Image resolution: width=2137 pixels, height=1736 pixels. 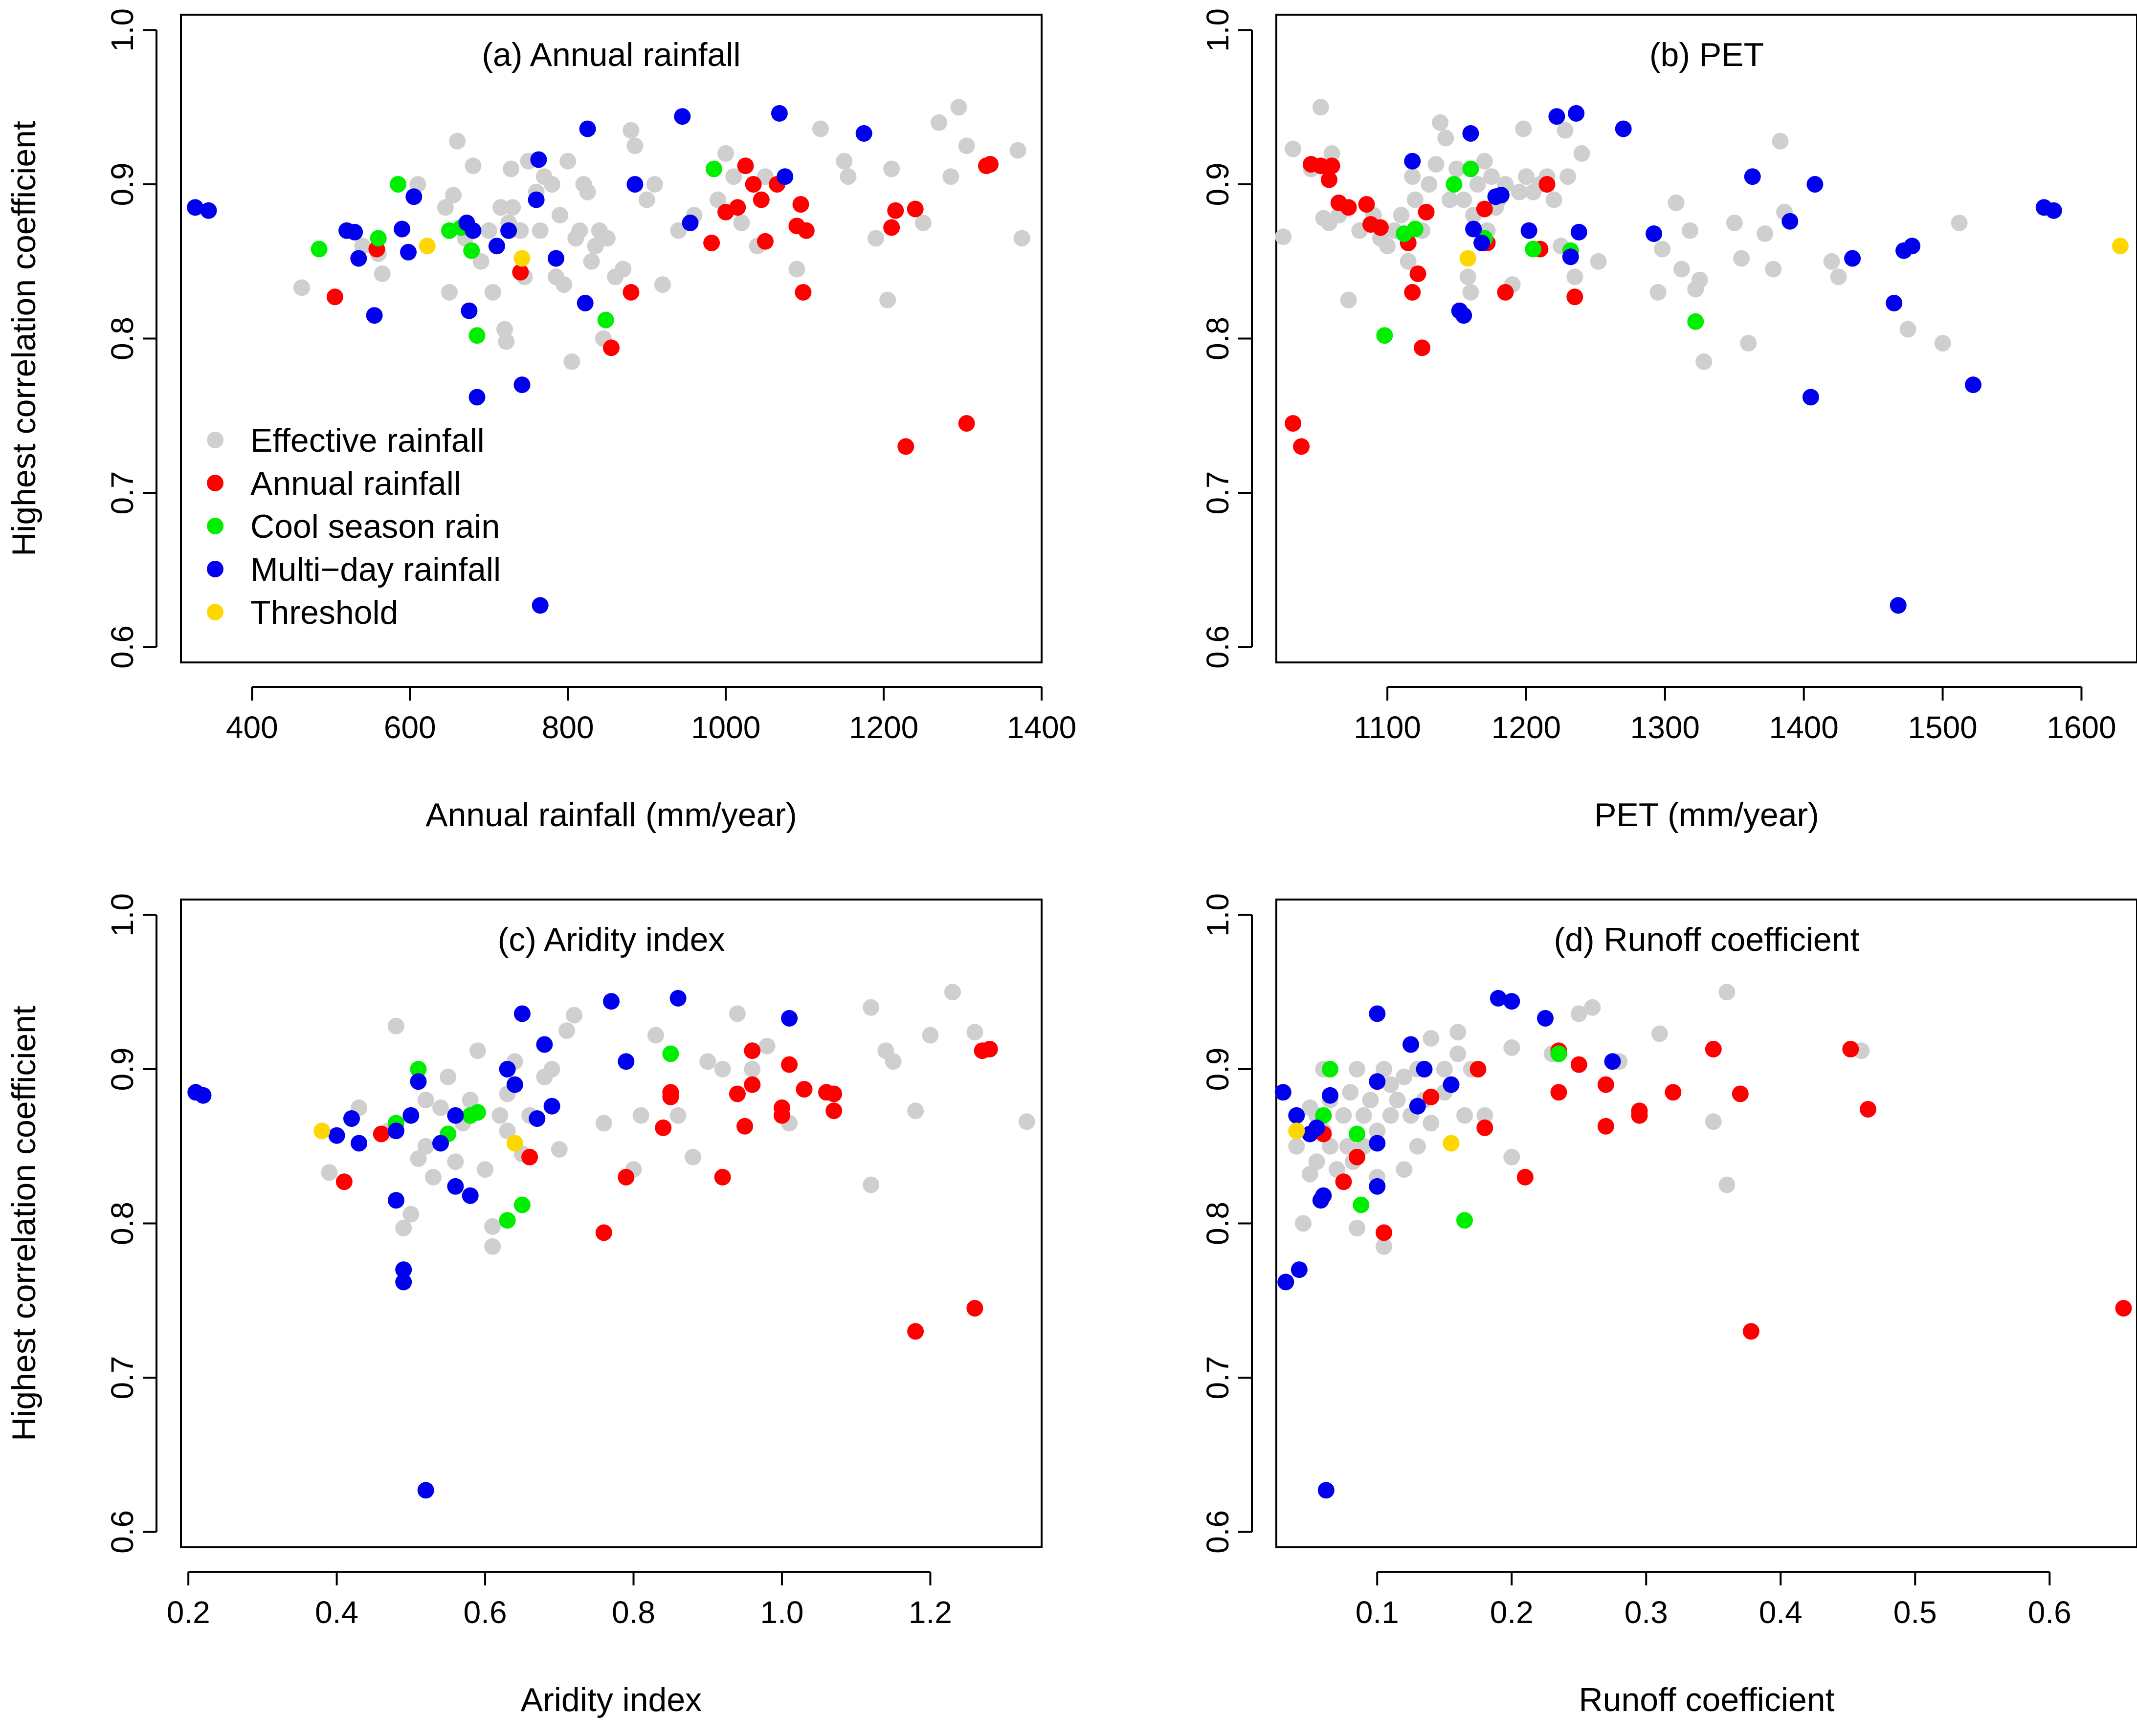 I want to click on legend-marker, so click(x=215, y=612).